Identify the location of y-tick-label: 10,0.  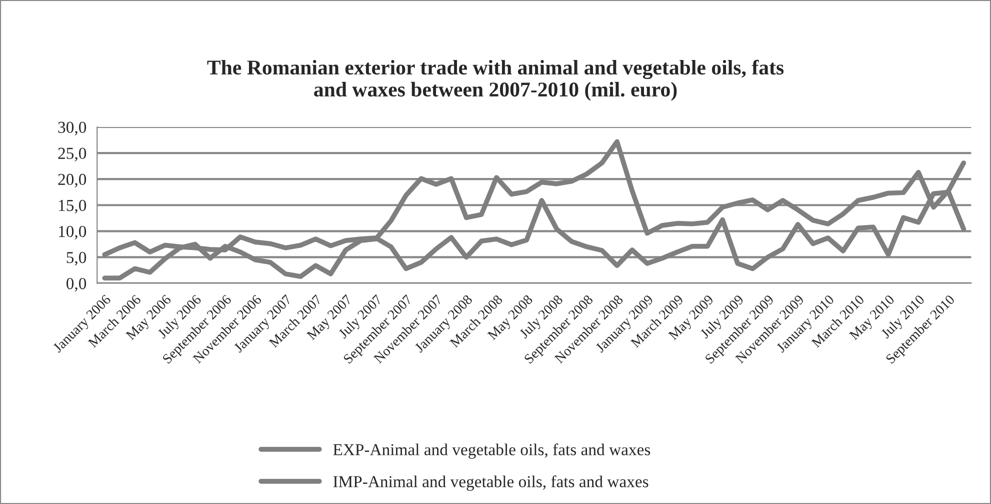
(72, 233).